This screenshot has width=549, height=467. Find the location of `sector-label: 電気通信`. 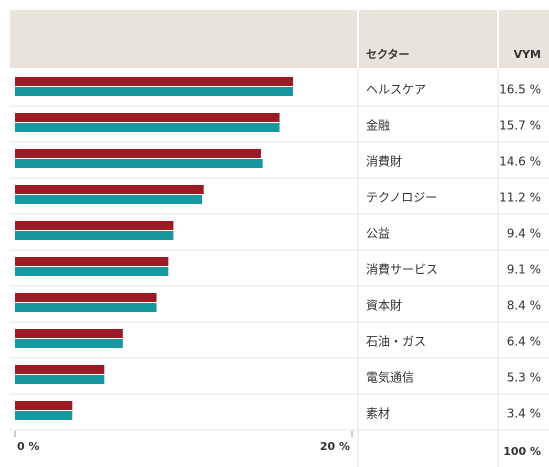

sector-label: 電気通信 is located at coordinates (390, 377).